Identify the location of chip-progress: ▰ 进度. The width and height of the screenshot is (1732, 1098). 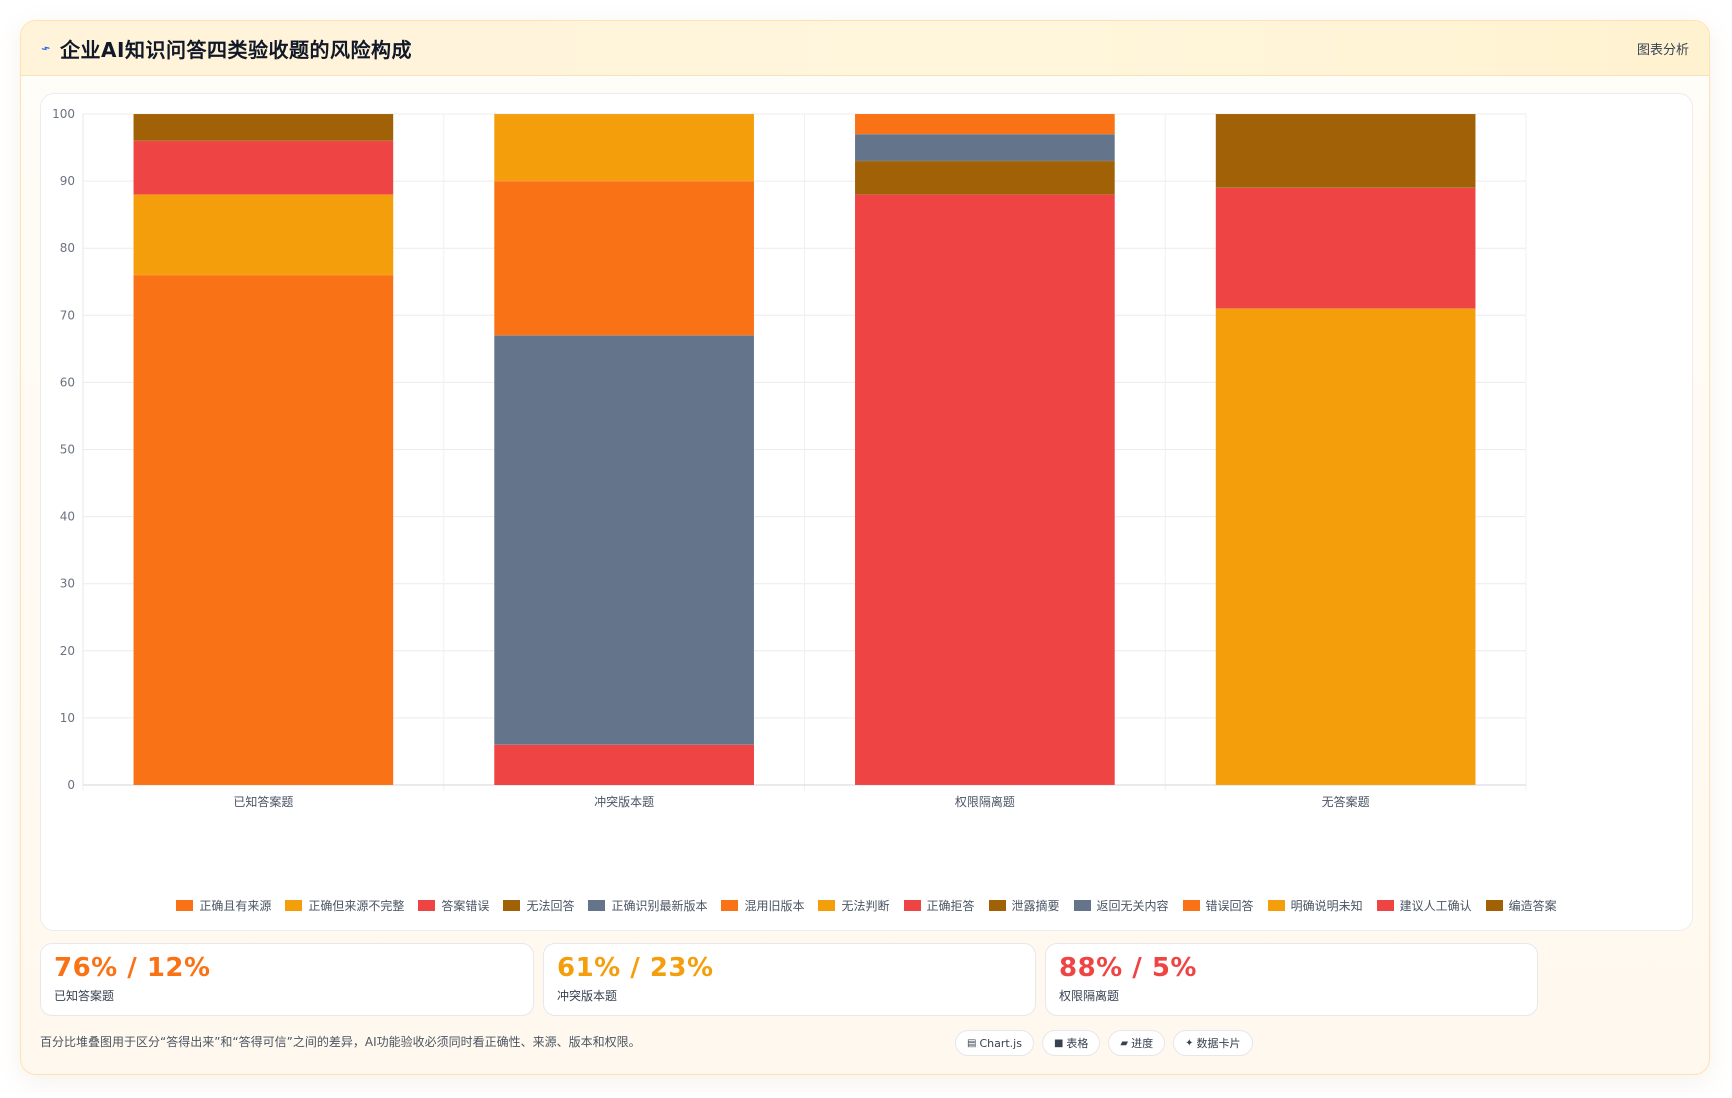
(1137, 1043).